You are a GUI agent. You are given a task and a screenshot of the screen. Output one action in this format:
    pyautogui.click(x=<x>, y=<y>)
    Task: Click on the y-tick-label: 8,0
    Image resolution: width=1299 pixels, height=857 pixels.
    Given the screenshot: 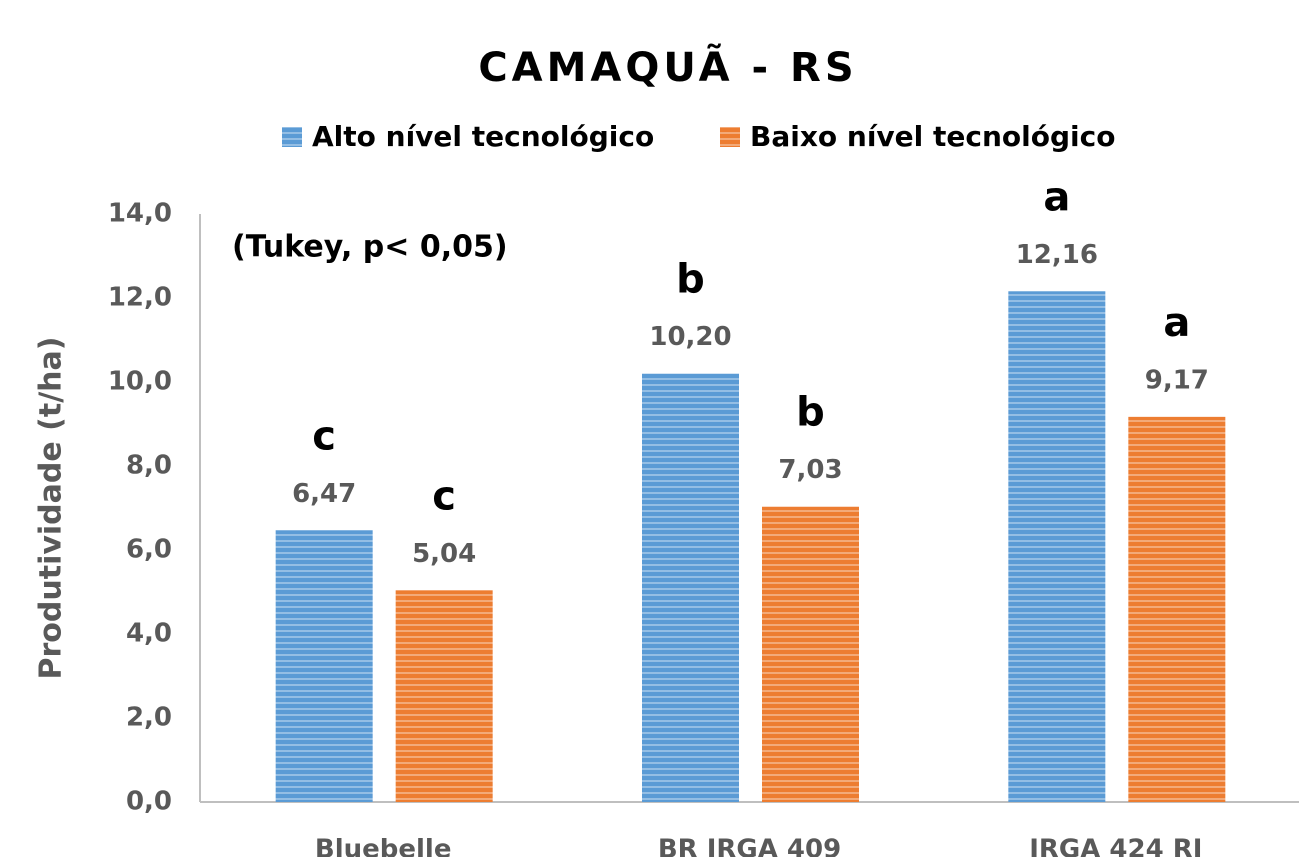 What is the action you would take?
    pyautogui.click(x=149, y=466)
    